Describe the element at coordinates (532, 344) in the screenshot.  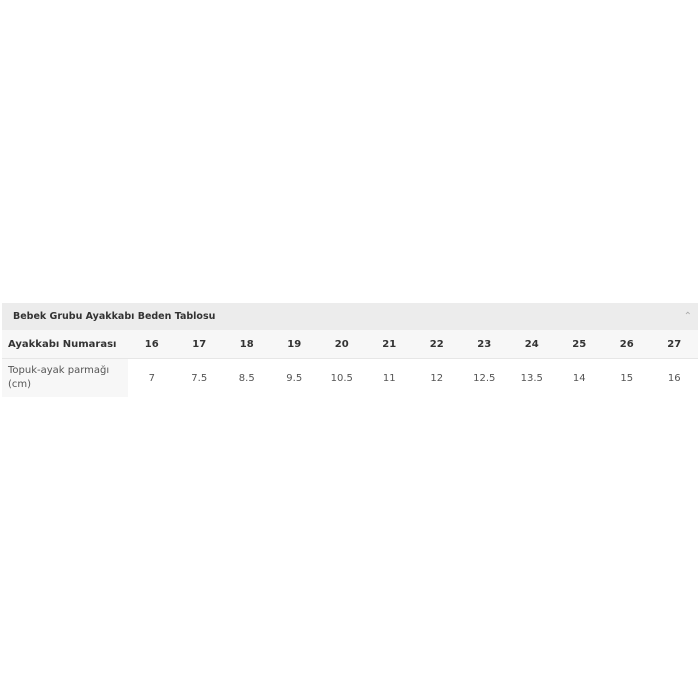
I see `size-cell: 24` at that location.